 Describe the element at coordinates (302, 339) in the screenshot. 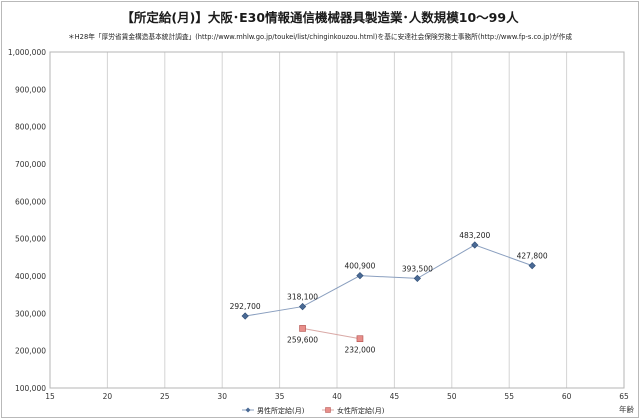

I see `data-label: 259,600` at that location.